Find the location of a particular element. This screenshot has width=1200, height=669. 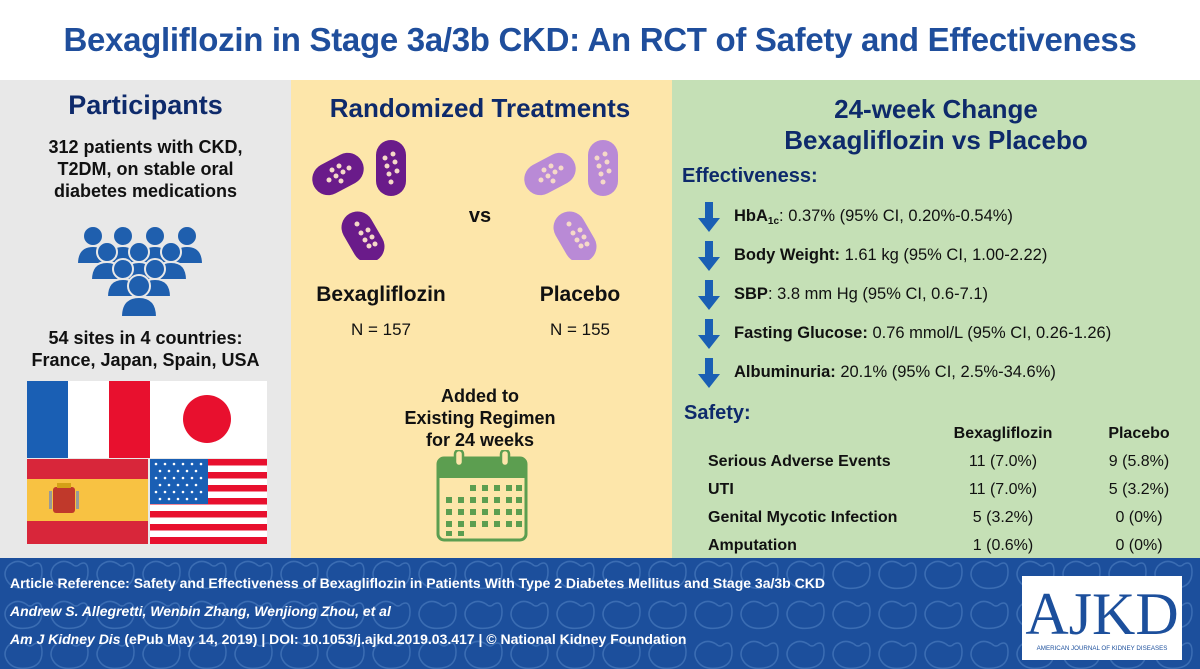

logo-subtitle: AMERICAN JOURNAL OF KIDNEY DISEASES is located at coordinates (1102, 648).